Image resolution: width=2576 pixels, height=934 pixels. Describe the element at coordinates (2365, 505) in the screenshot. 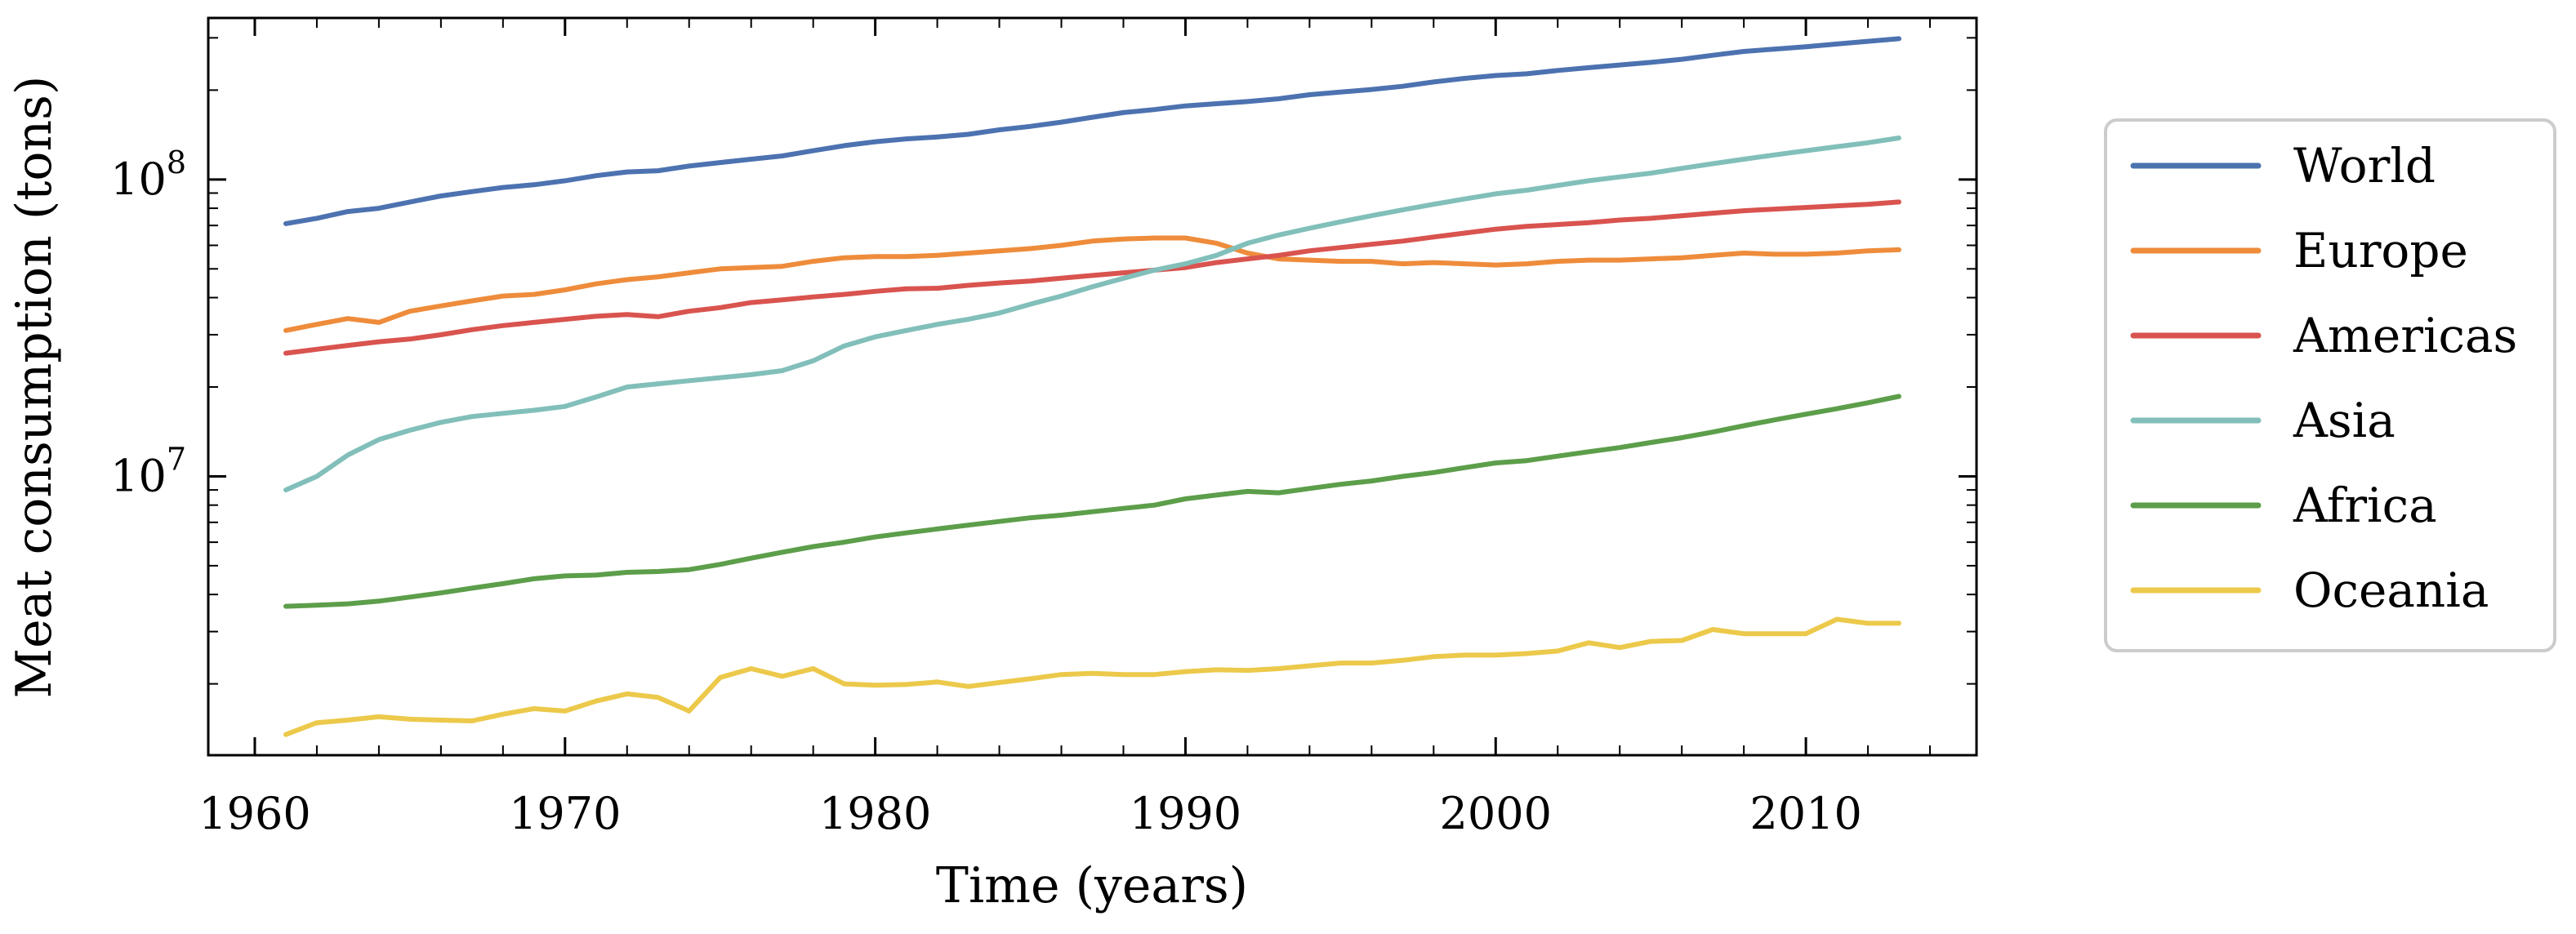

I see `legend-label-africa: Africa` at that location.